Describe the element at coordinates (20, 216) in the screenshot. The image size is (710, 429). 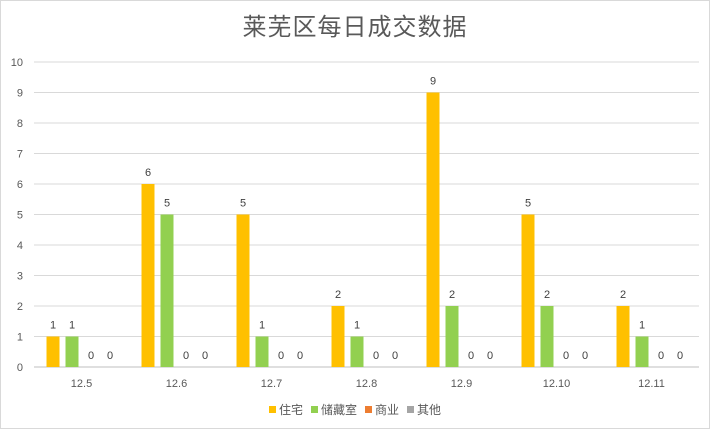
I see `y-tick-label: 5` at that location.